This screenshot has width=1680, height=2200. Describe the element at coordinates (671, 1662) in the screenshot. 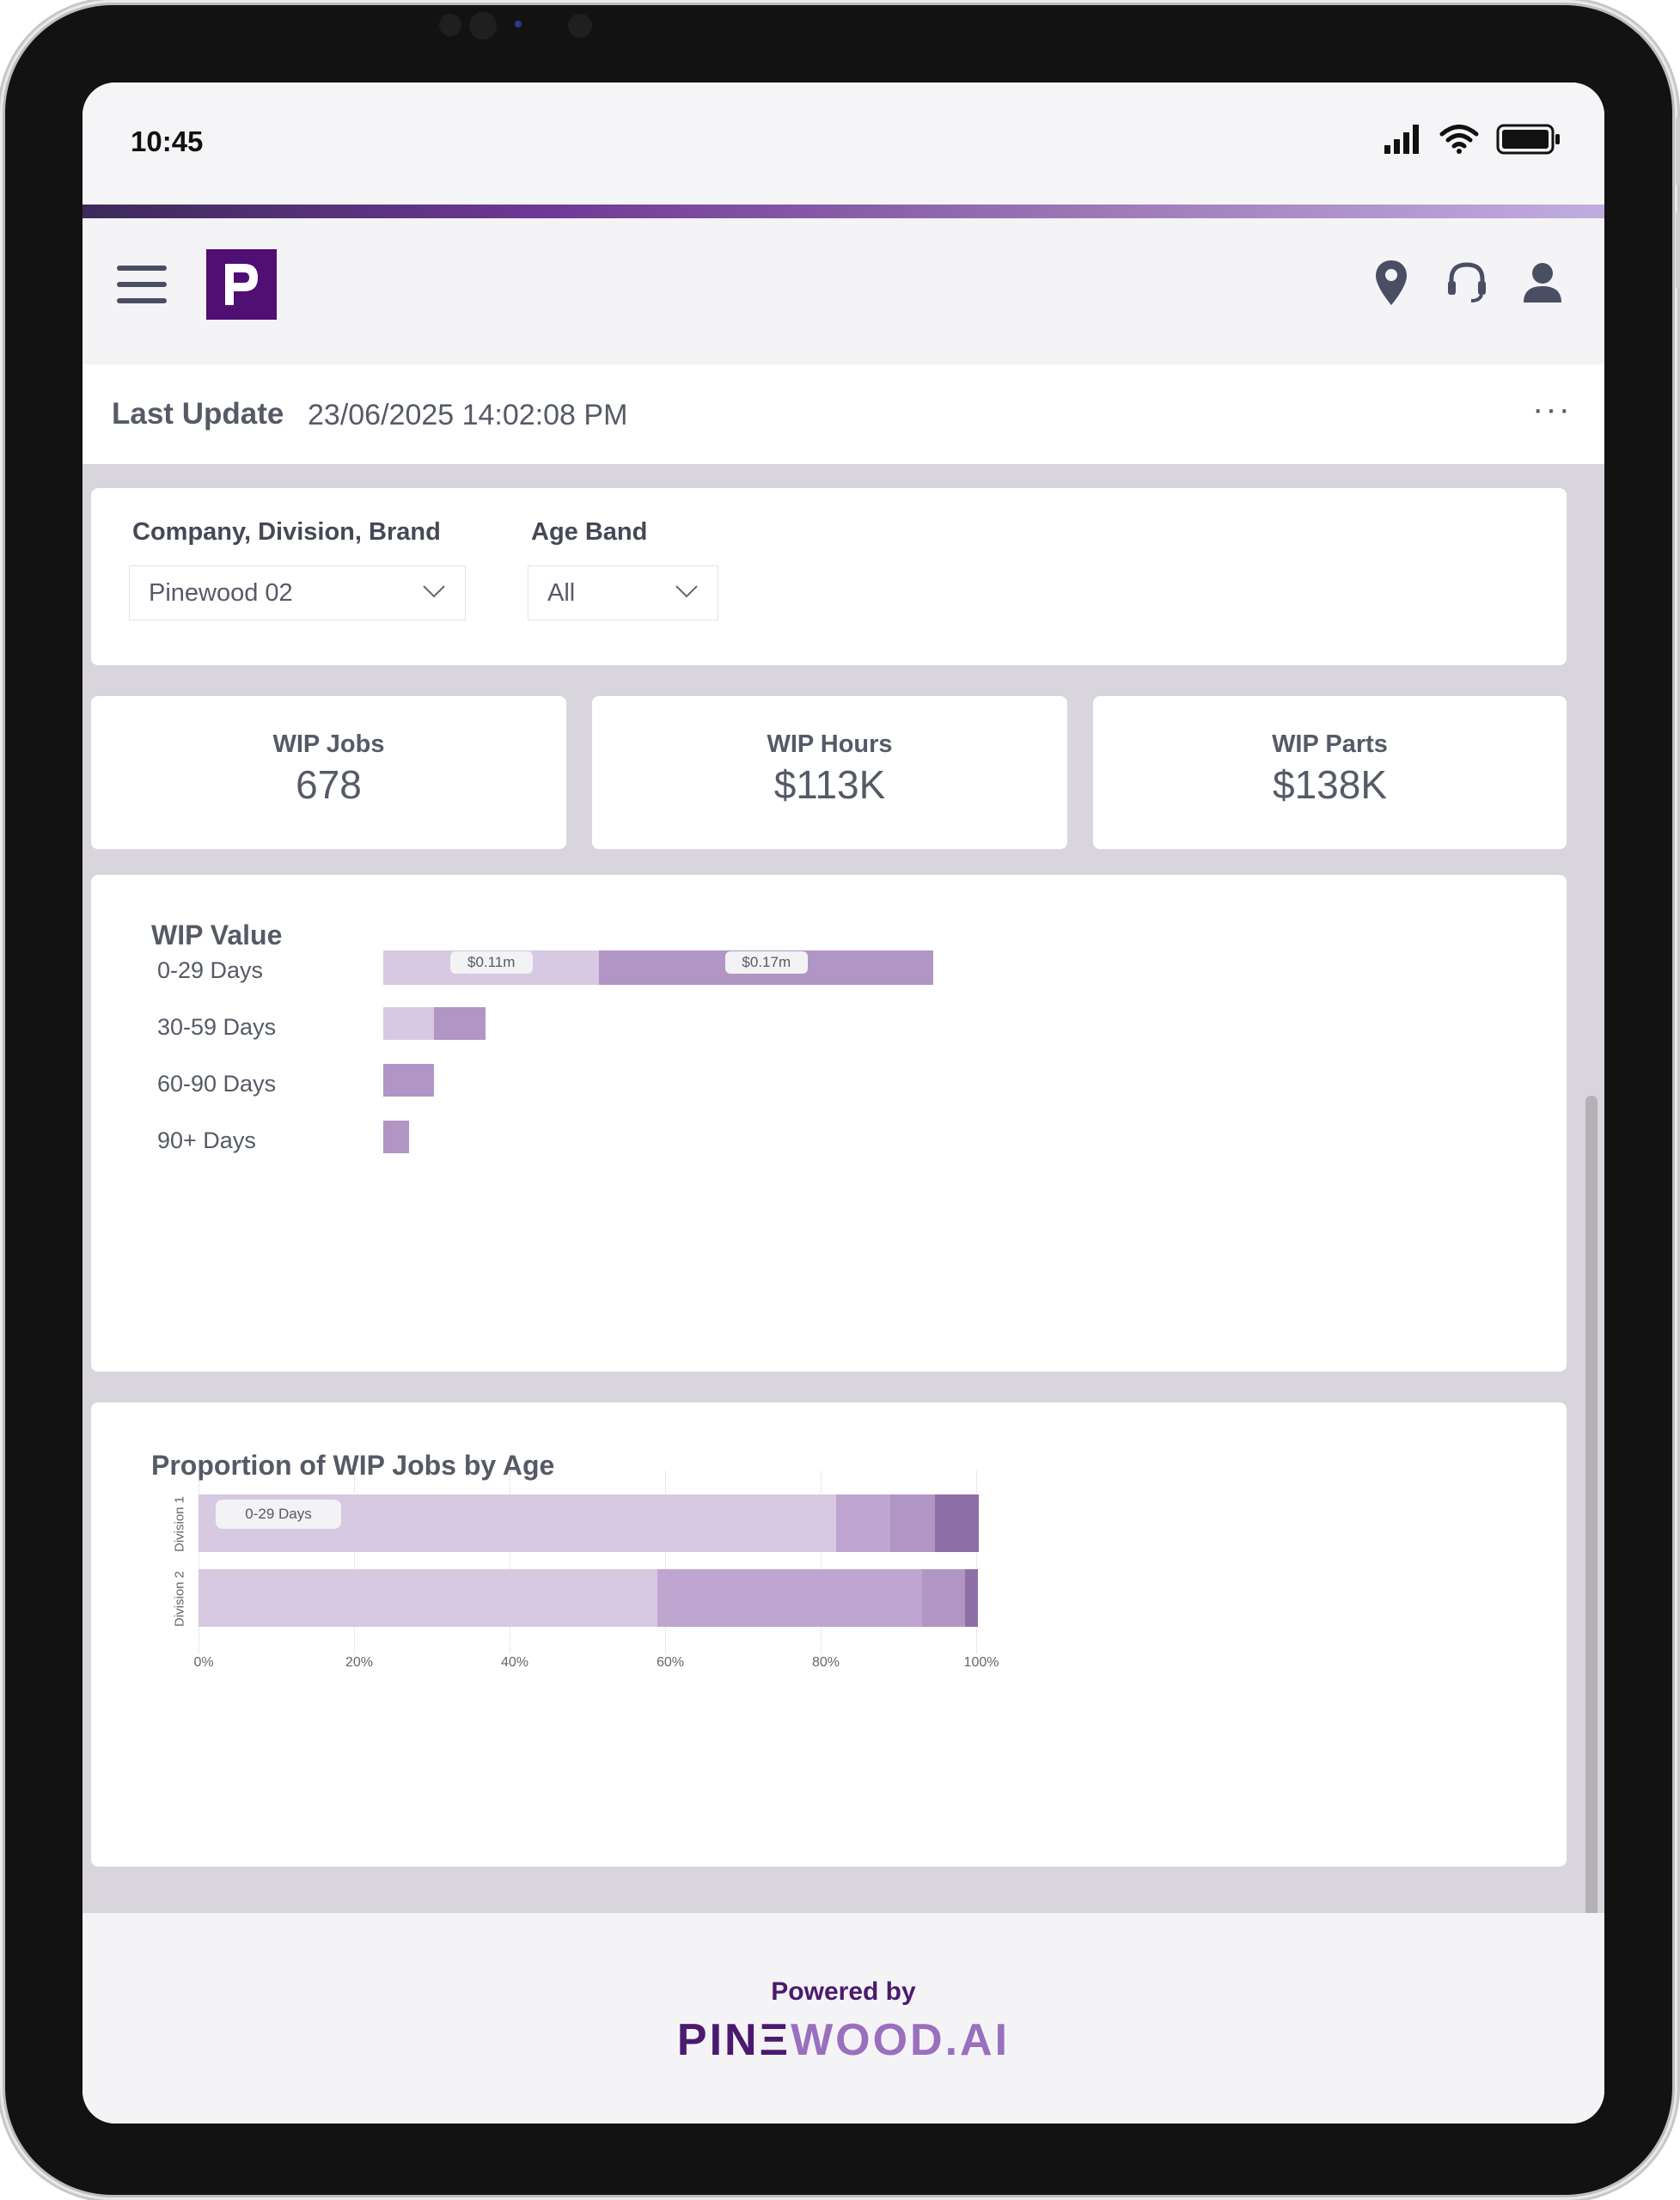

I see `x-tick-label: 60%` at that location.